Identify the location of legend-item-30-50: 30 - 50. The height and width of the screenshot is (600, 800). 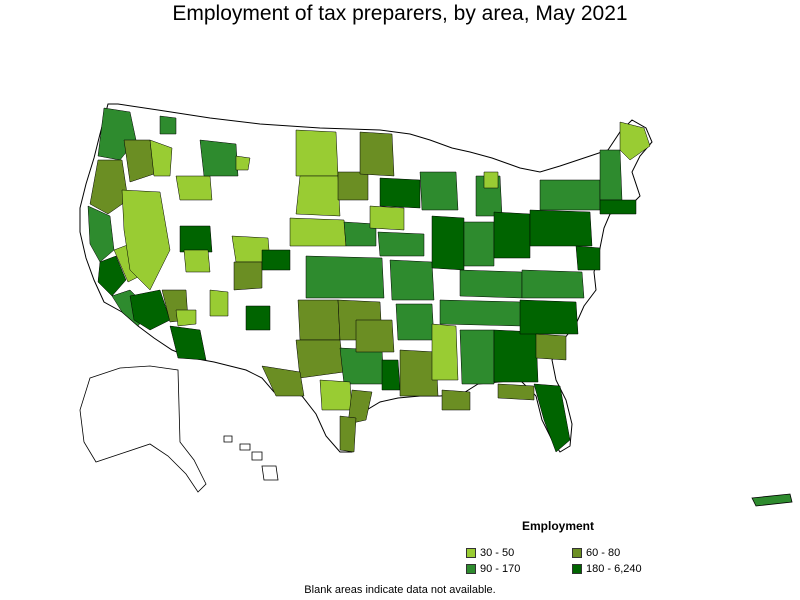
(490, 553).